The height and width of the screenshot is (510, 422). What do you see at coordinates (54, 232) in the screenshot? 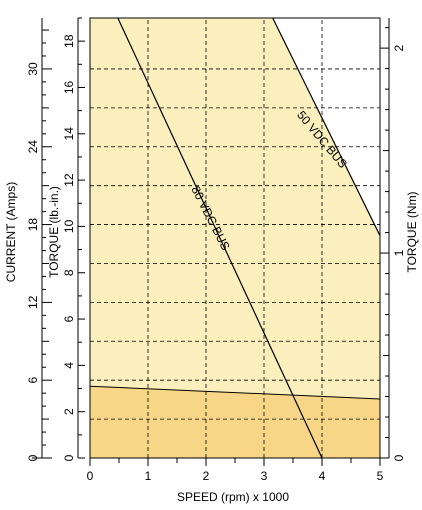
I see `y-axis-title-torque-lbin: TORQUE (lb.-in.)` at bounding box center [54, 232].